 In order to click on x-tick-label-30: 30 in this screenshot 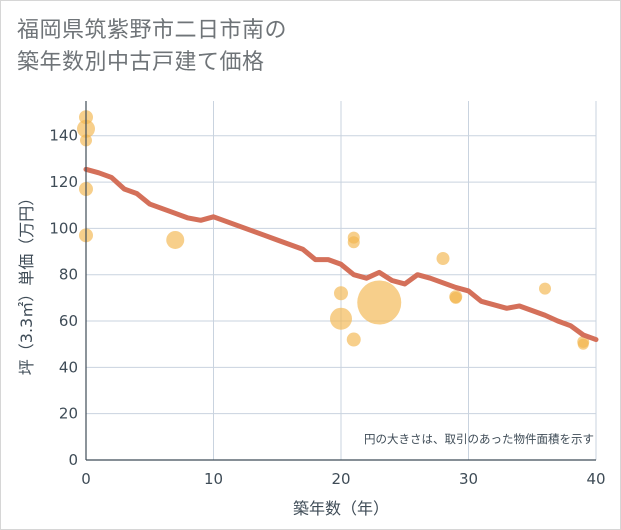, I will do `click(468, 479)`.